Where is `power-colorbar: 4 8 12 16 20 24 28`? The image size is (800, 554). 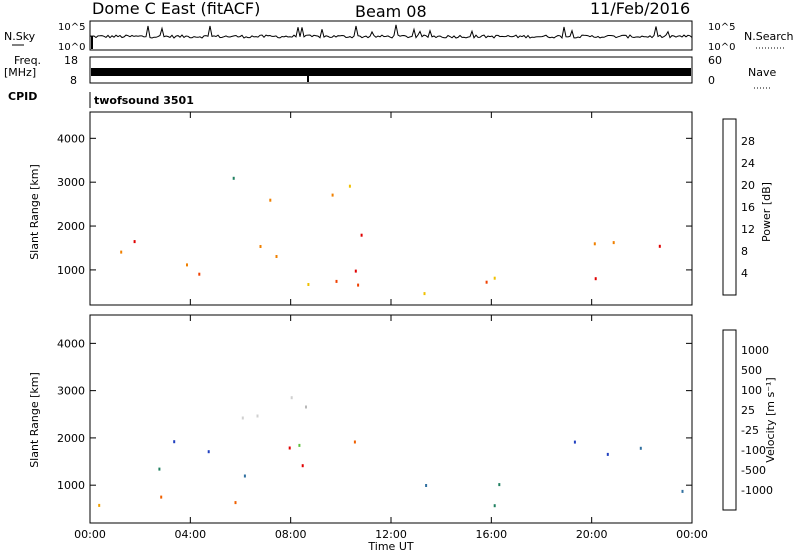
power-colorbar: 4 8 12 16 20 24 28 is located at coordinates (738, 207).